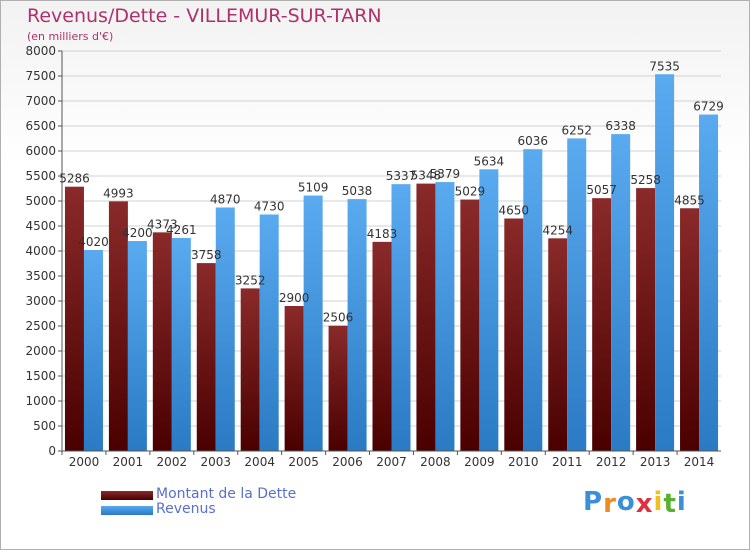 This screenshot has height=550, width=750. What do you see at coordinates (128, 462) in the screenshot?
I see `x-tick-label: 2001` at bounding box center [128, 462].